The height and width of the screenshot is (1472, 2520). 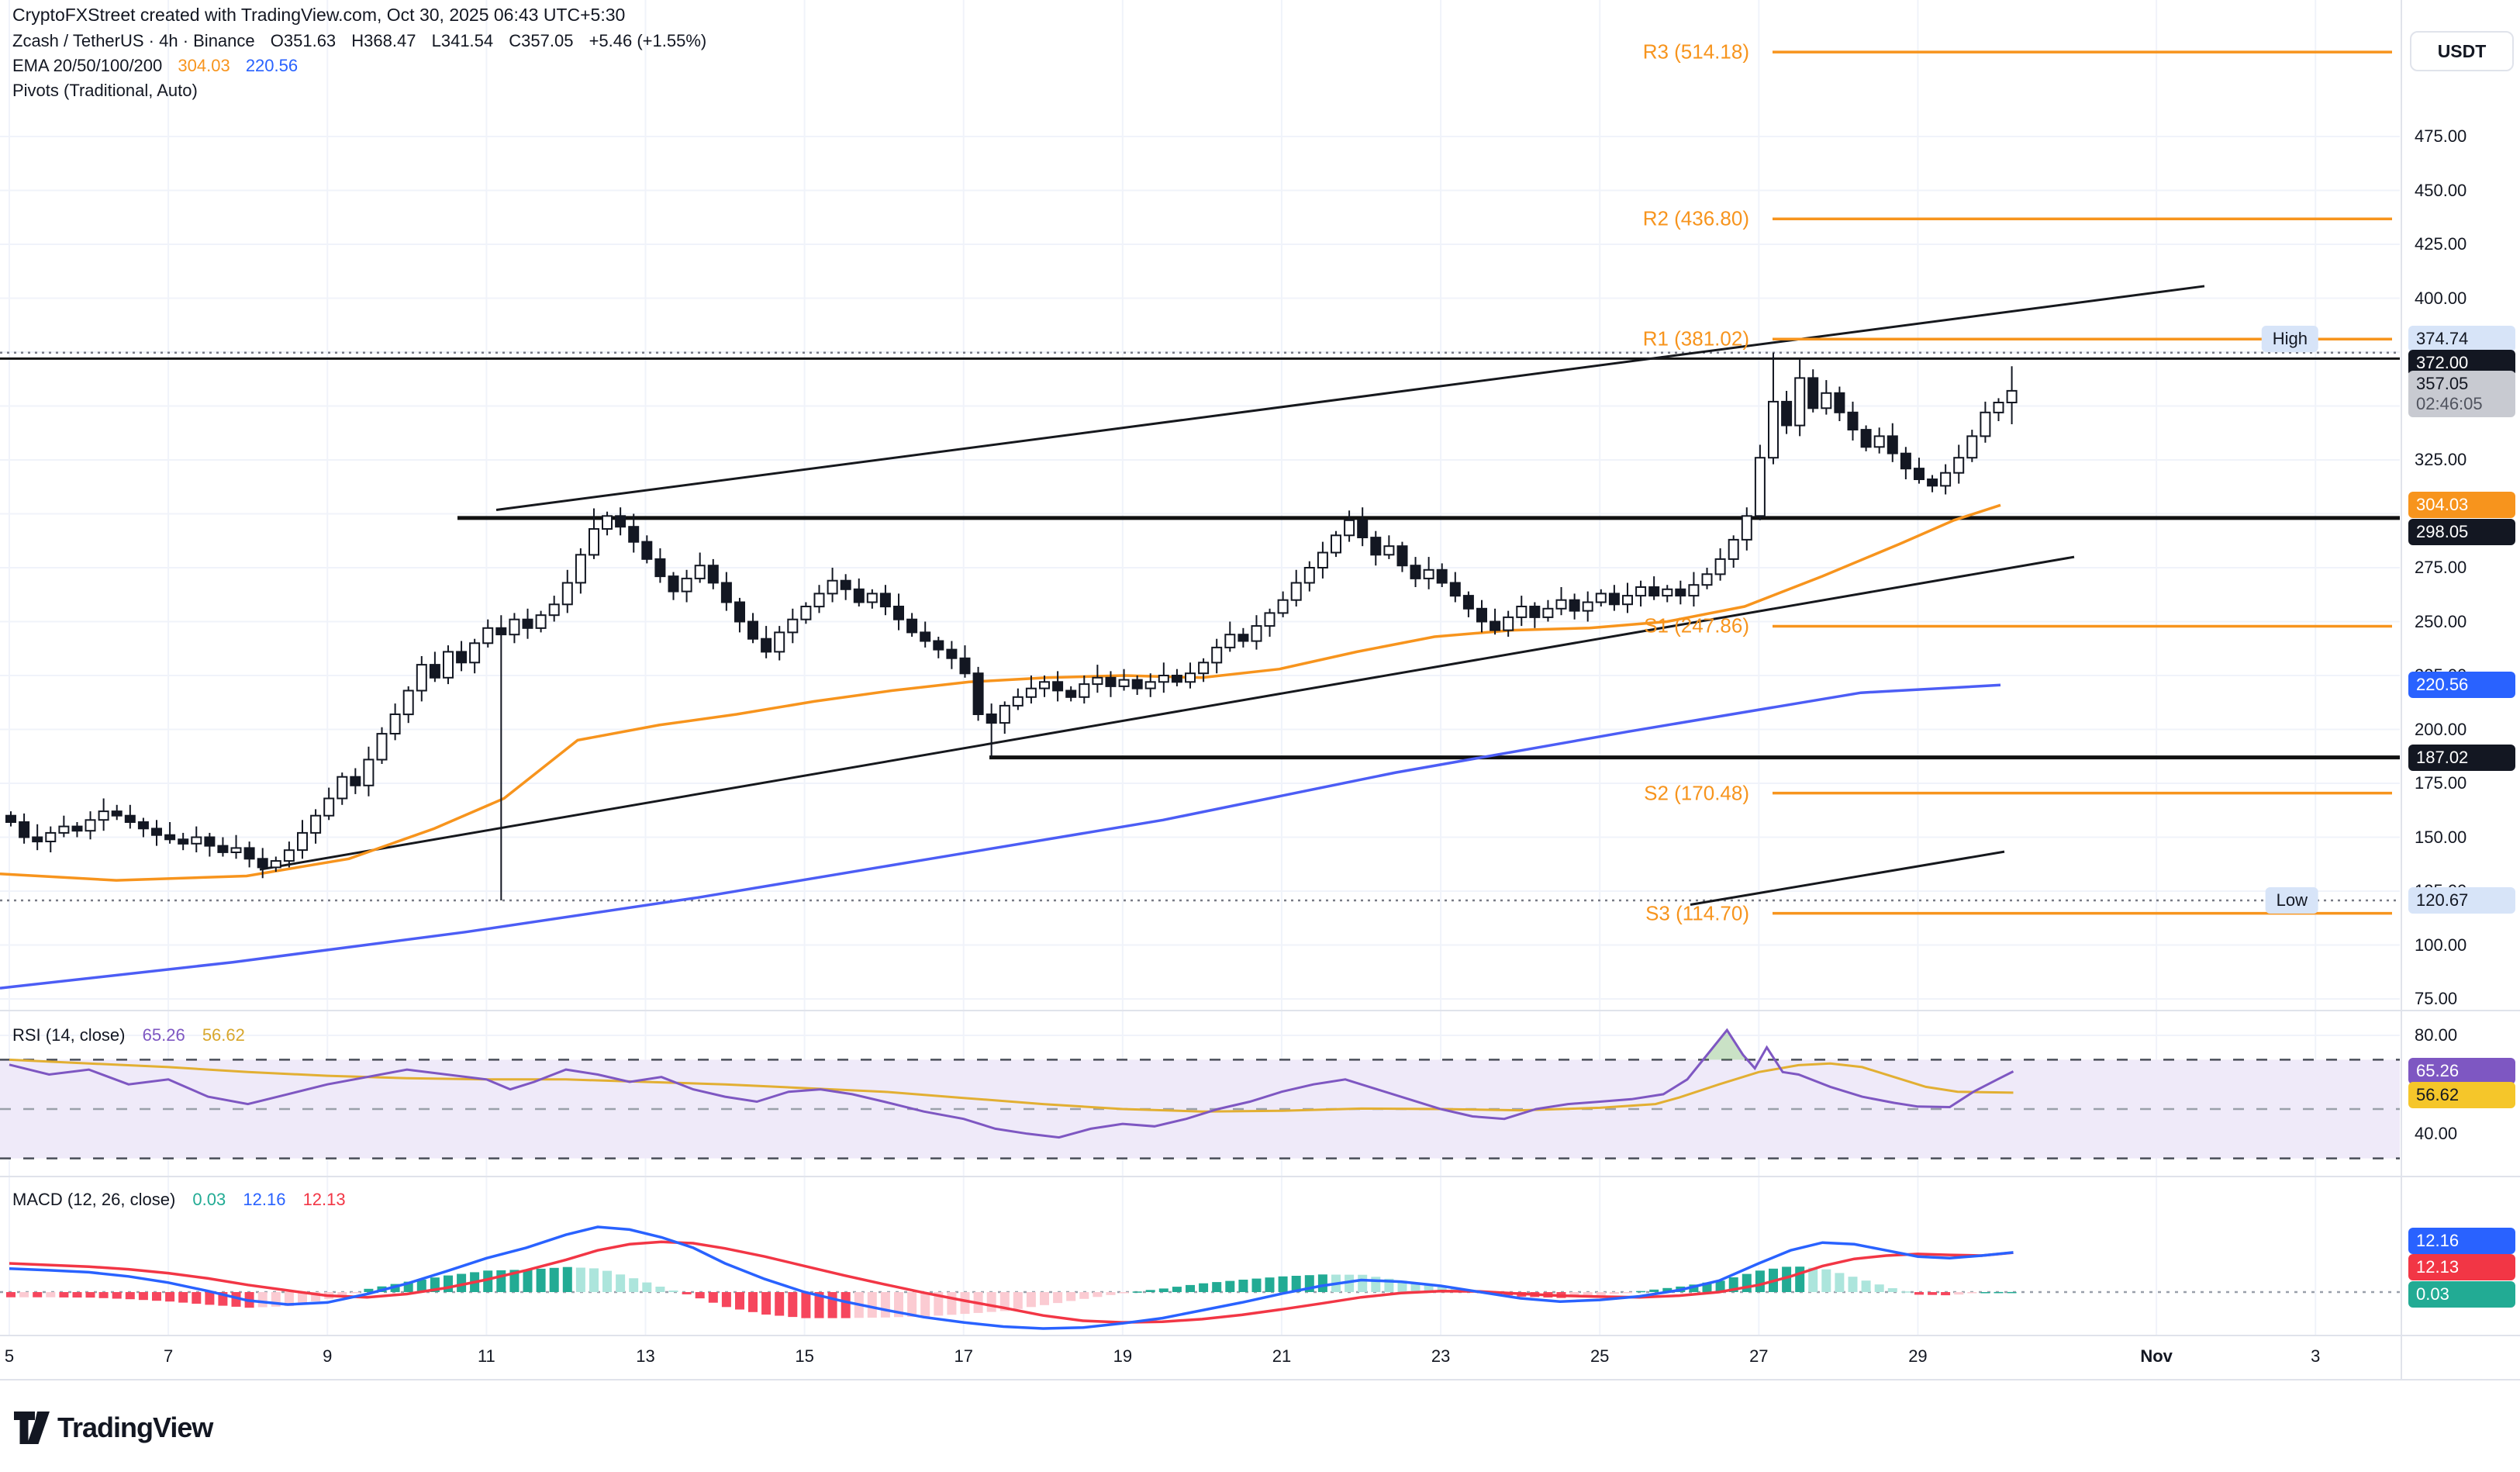 What do you see at coordinates (1011, 1282) in the screenshot?
I see `macd-signal-line` at bounding box center [1011, 1282].